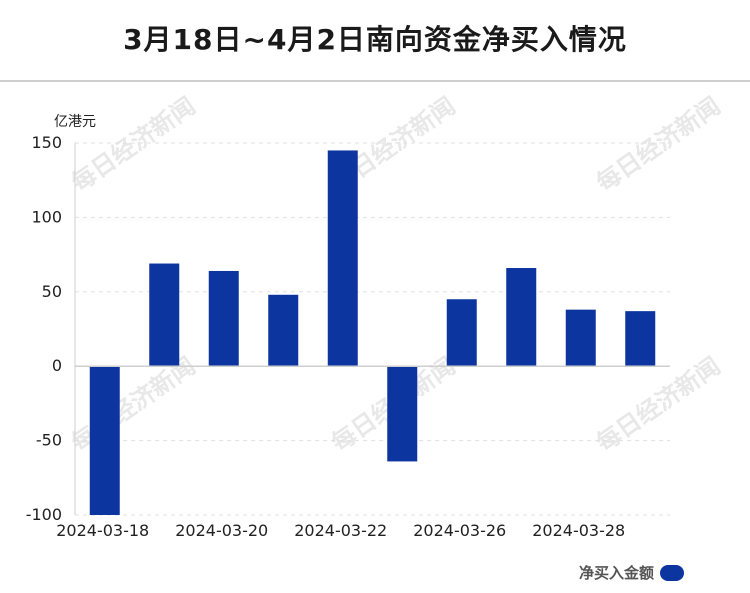  I want to click on y-tick-label: 0, so click(57, 365).